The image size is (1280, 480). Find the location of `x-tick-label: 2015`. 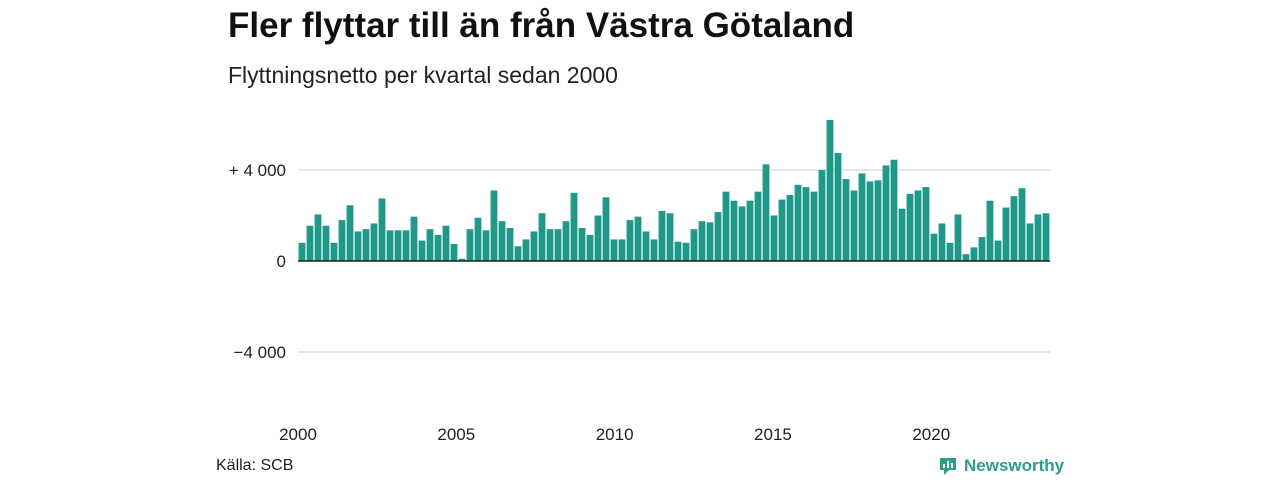

x-tick-label: 2015 is located at coordinates (773, 434).